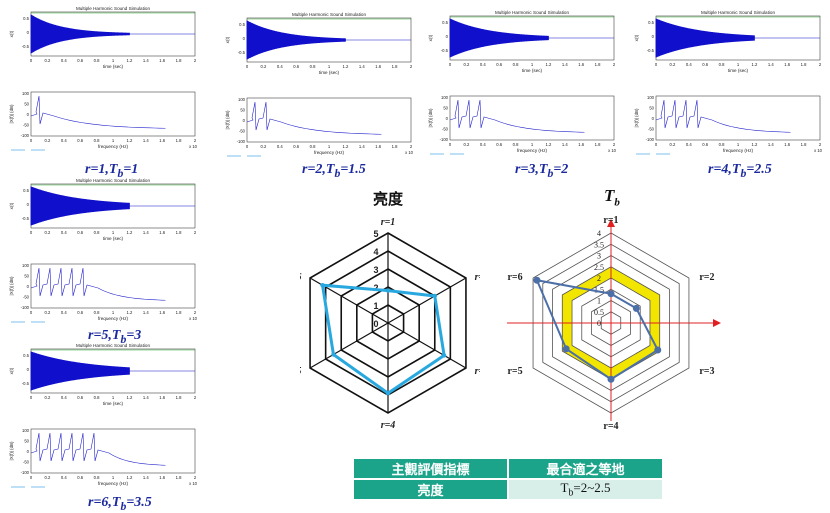 The width and height of the screenshot is (830, 513). I want to click on radar-axis-label: r=1, so click(610, 220).